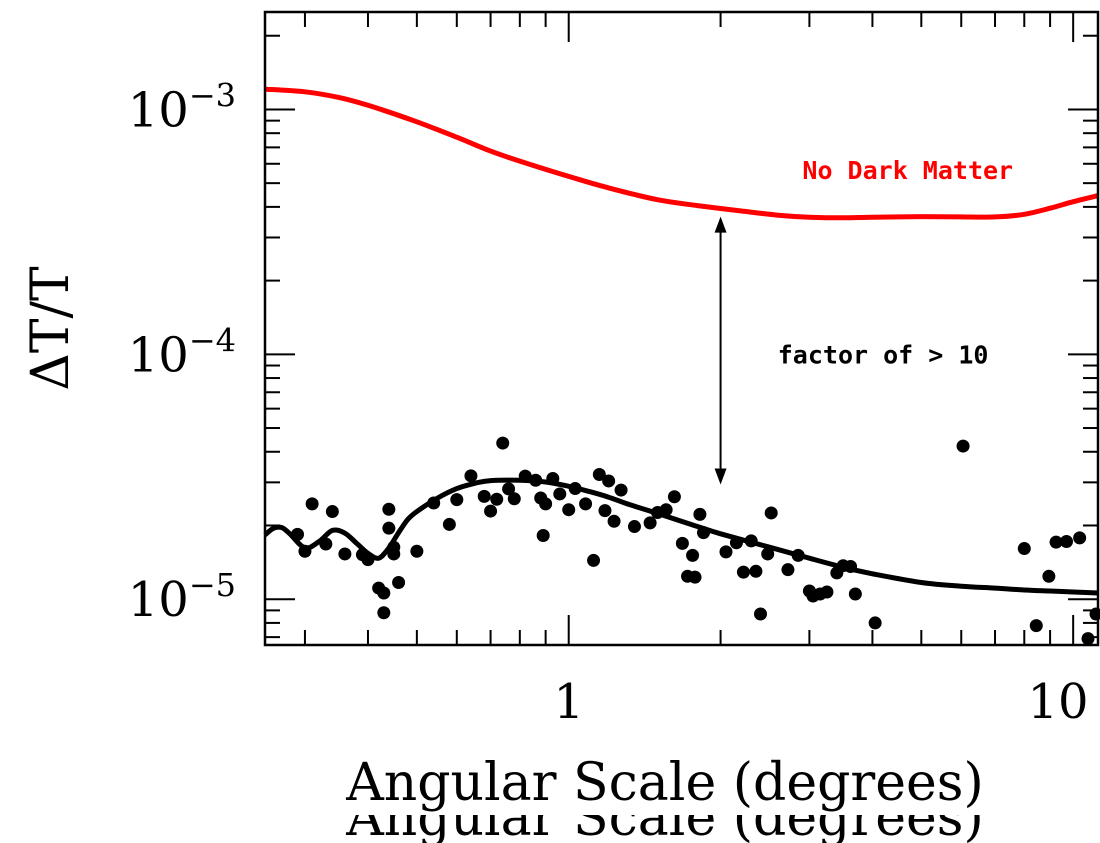  What do you see at coordinates (907, 170) in the screenshot?
I see `annotation-label: No Dark Matter` at bounding box center [907, 170].